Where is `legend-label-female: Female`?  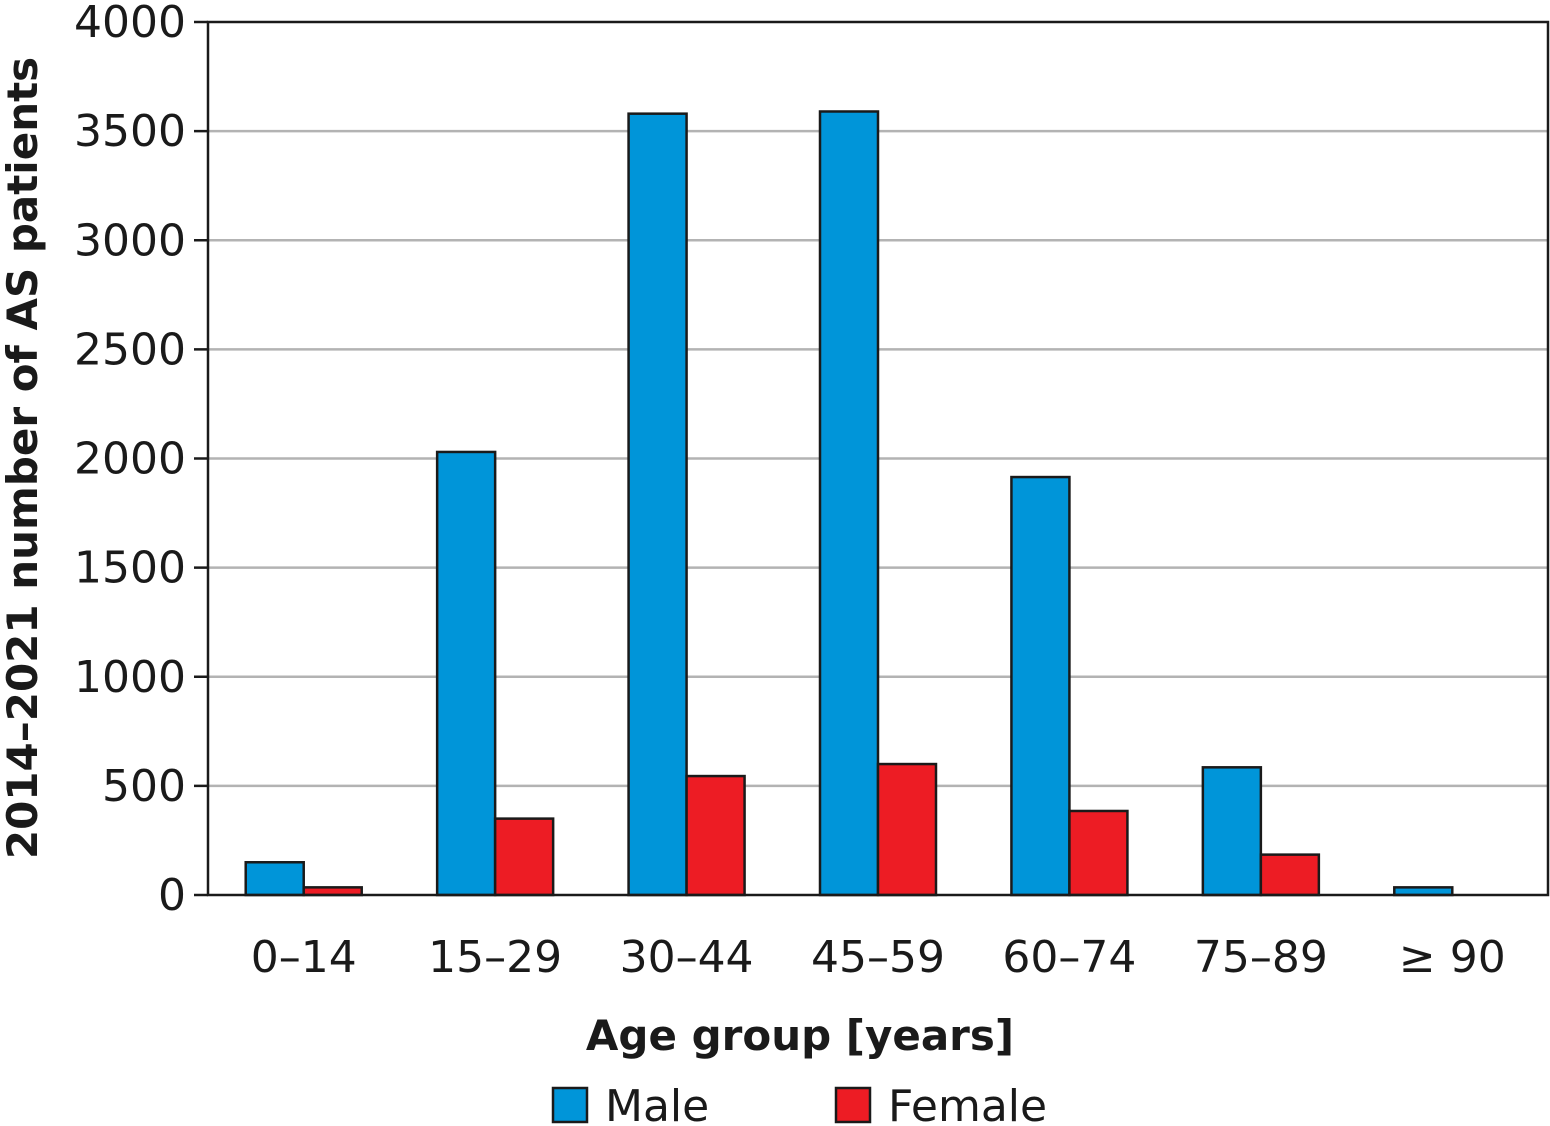 legend-label-female: Female is located at coordinates (967, 1103).